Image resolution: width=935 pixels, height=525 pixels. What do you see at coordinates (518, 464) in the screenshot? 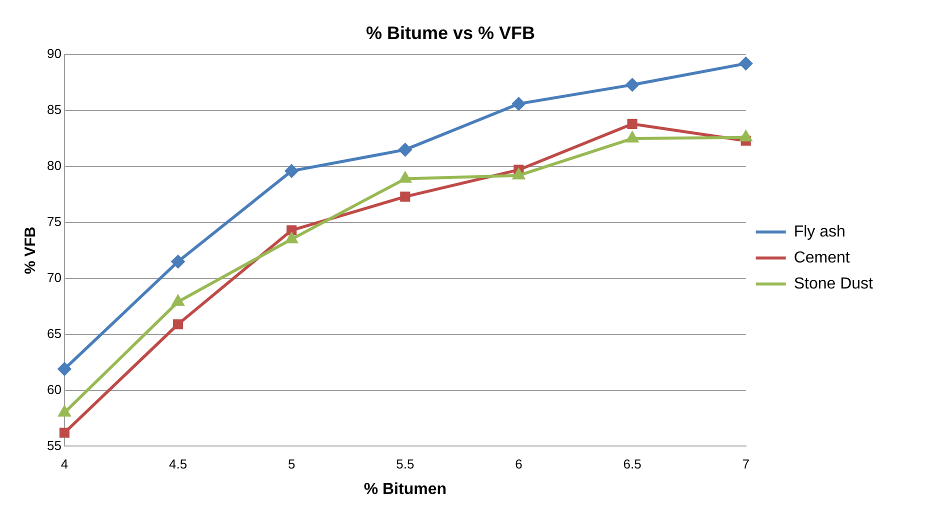
I see `x-tick-label: 6` at bounding box center [518, 464].